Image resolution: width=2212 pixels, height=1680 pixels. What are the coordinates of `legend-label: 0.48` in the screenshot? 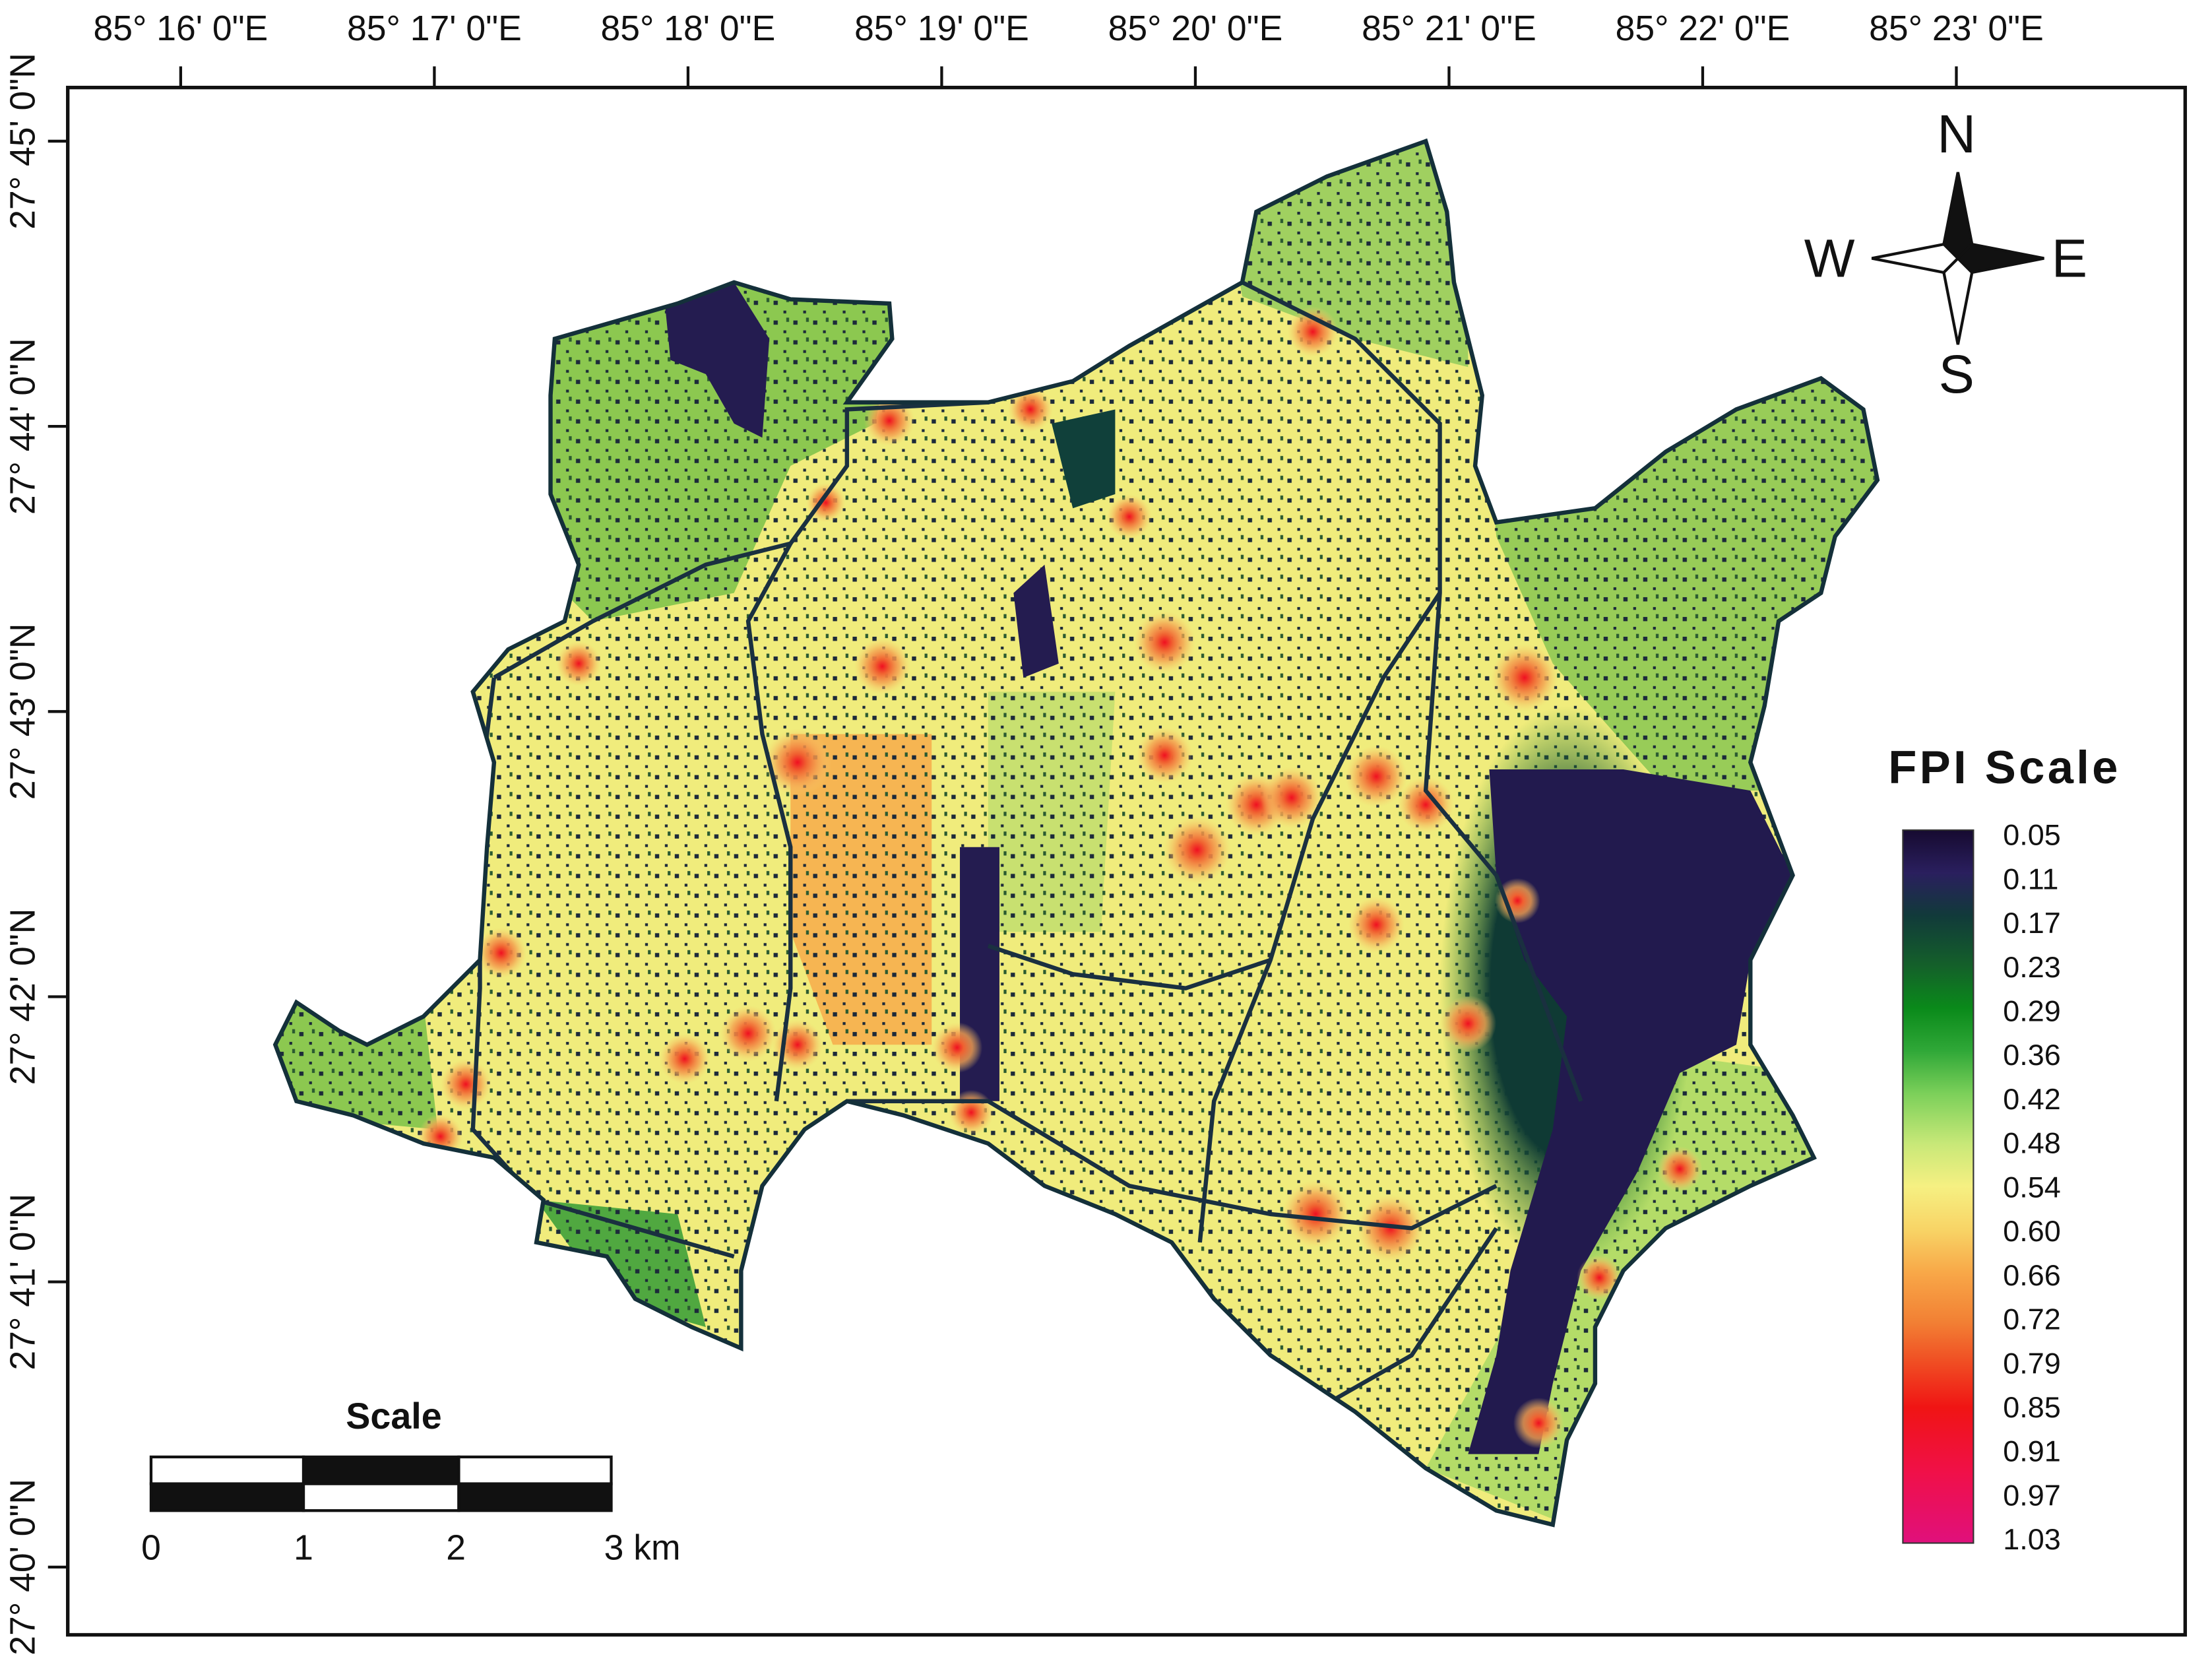 It's located at (2031, 1143).